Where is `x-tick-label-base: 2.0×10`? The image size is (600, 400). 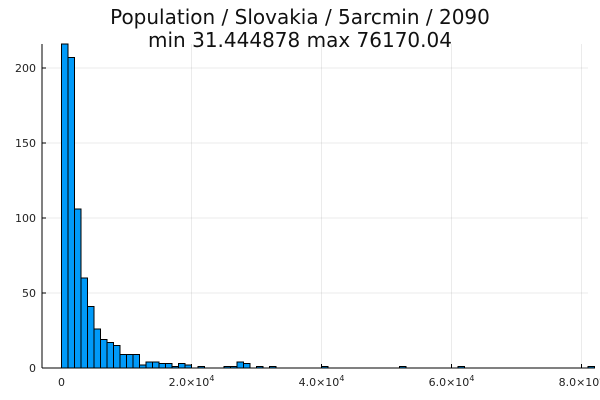 x-tick-label-base: 2.0×10 is located at coordinates (189, 382).